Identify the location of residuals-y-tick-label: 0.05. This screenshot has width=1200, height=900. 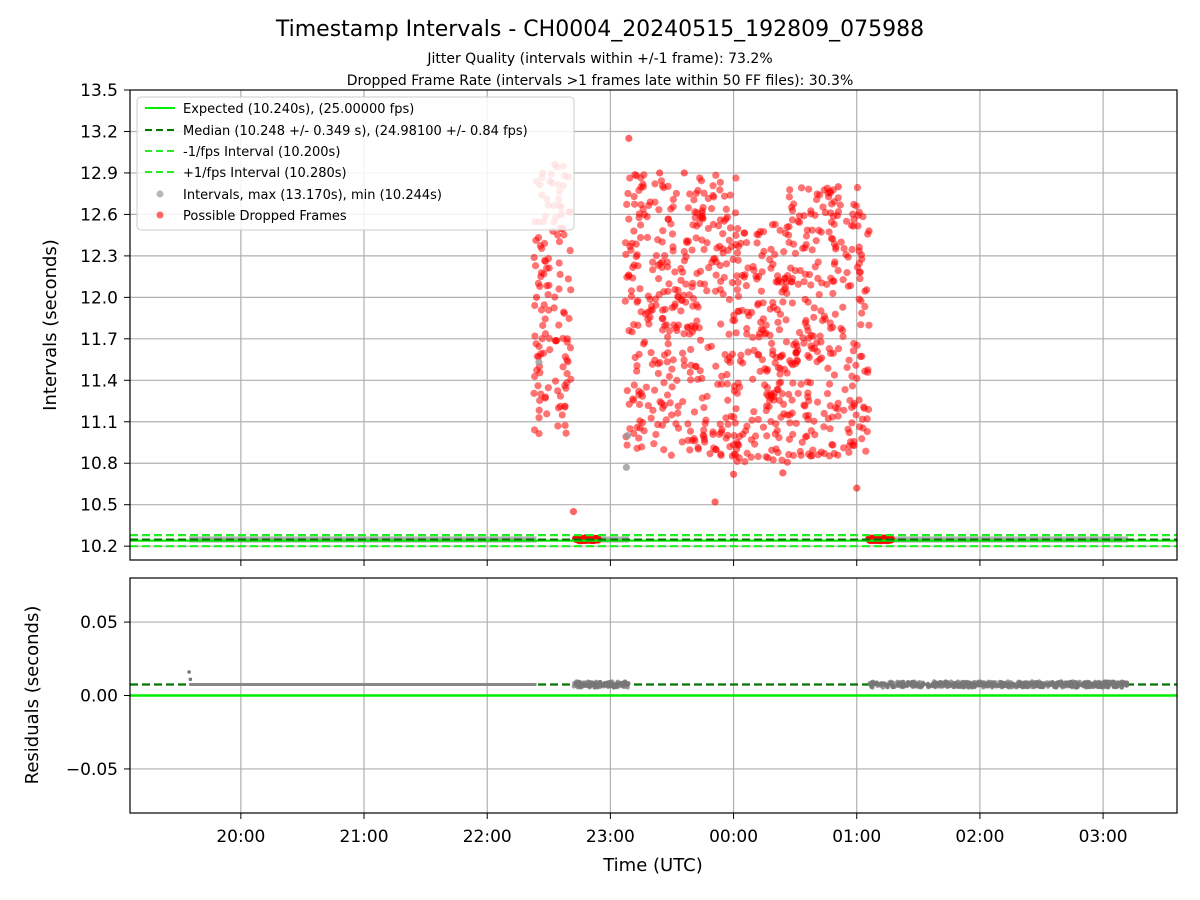
(99, 623).